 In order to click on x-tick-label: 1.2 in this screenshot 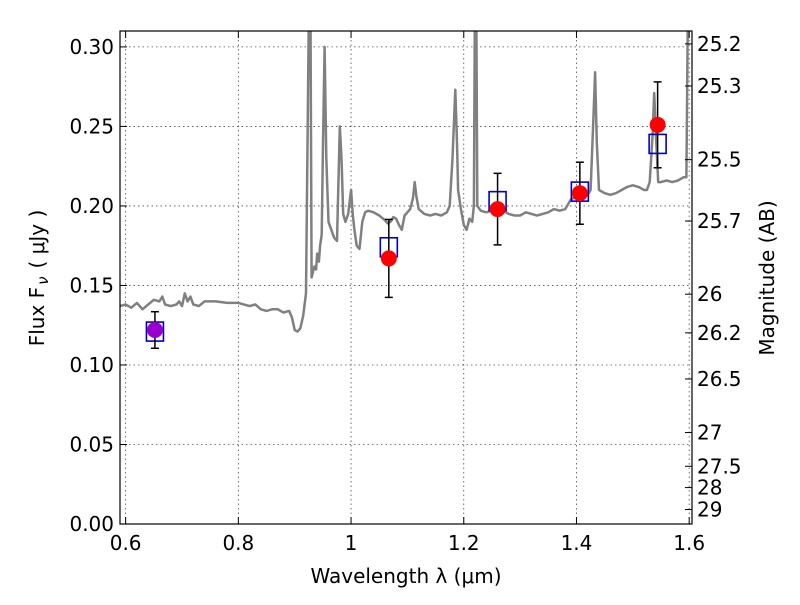, I will do `click(464, 543)`.